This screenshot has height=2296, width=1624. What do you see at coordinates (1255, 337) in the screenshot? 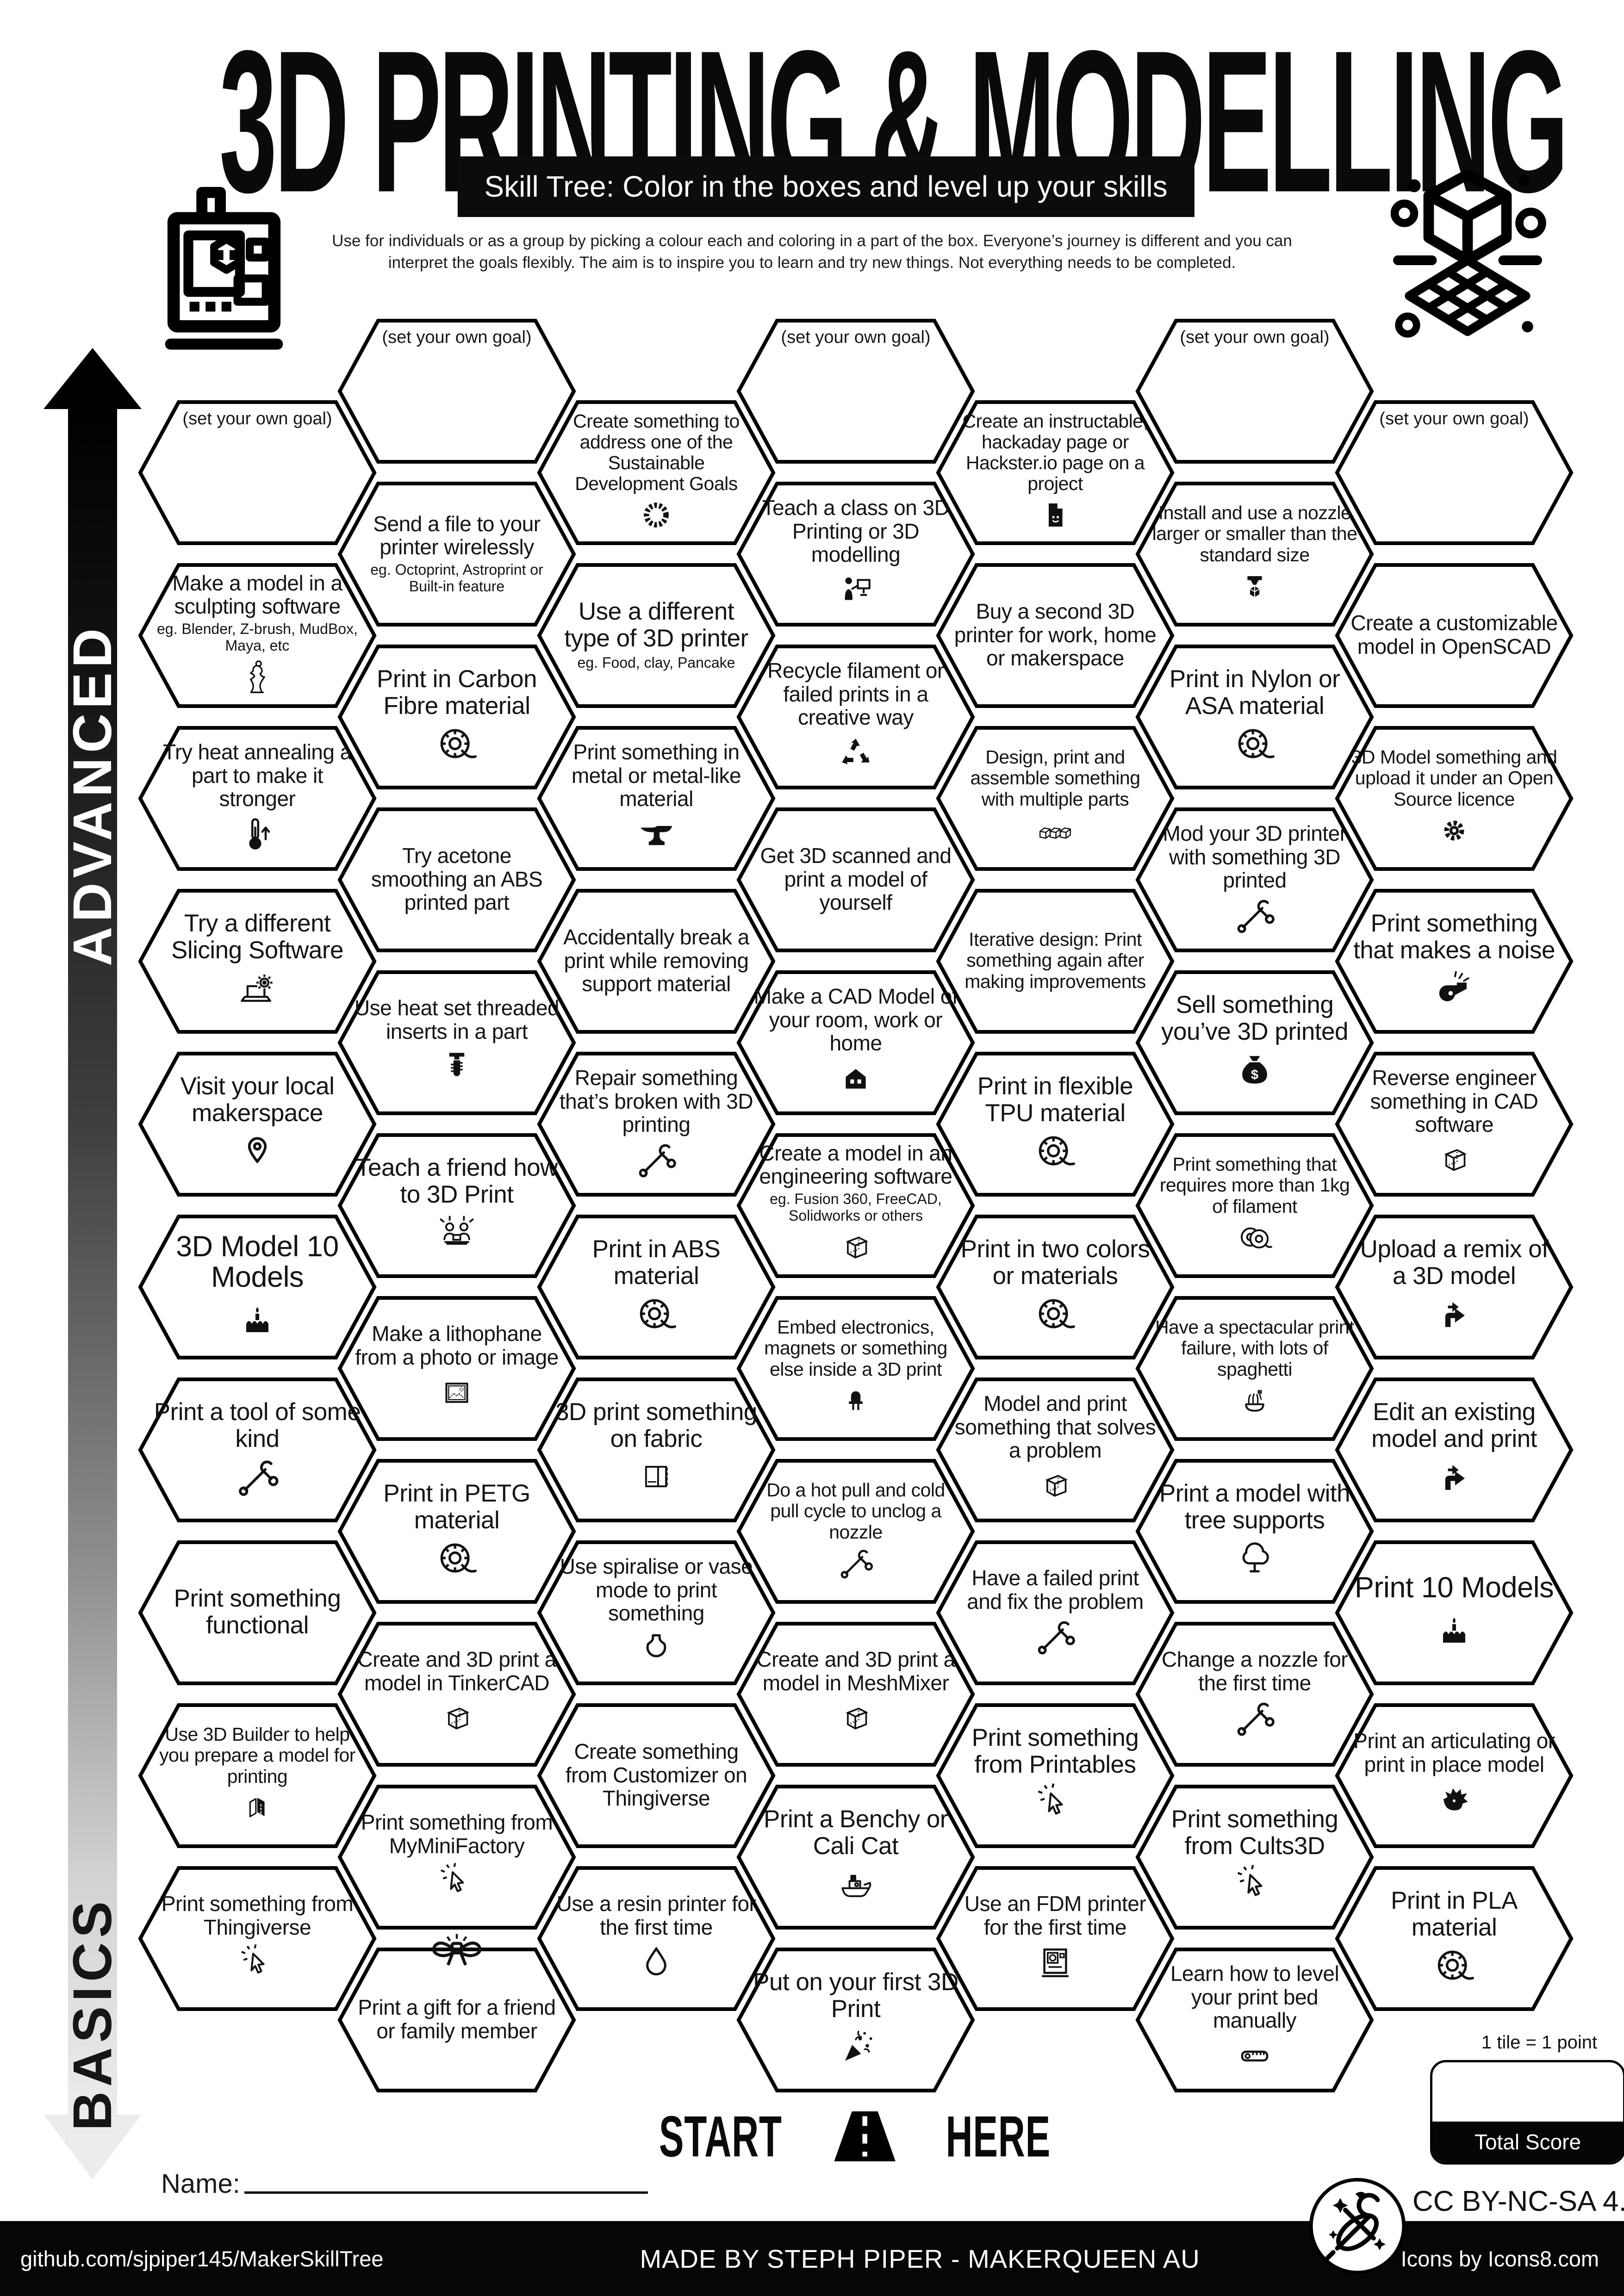
I see `goal-label: (set your own goal)` at bounding box center [1255, 337].